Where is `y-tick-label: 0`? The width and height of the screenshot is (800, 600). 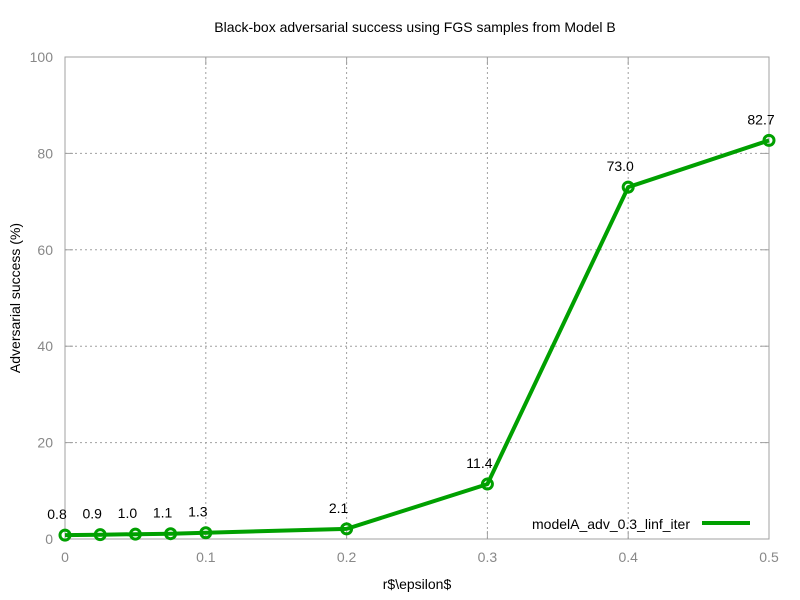
y-tick-label: 0 is located at coordinates (49, 539).